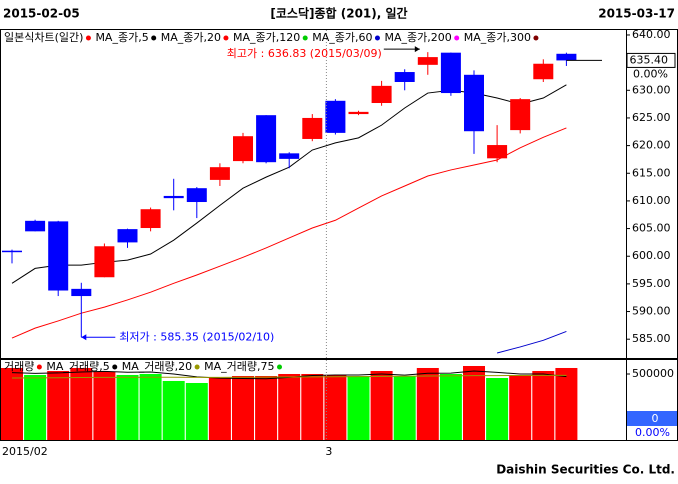 This screenshot has width=678, height=484. I want to click on y-tick-label: 605.00, so click(651, 228).